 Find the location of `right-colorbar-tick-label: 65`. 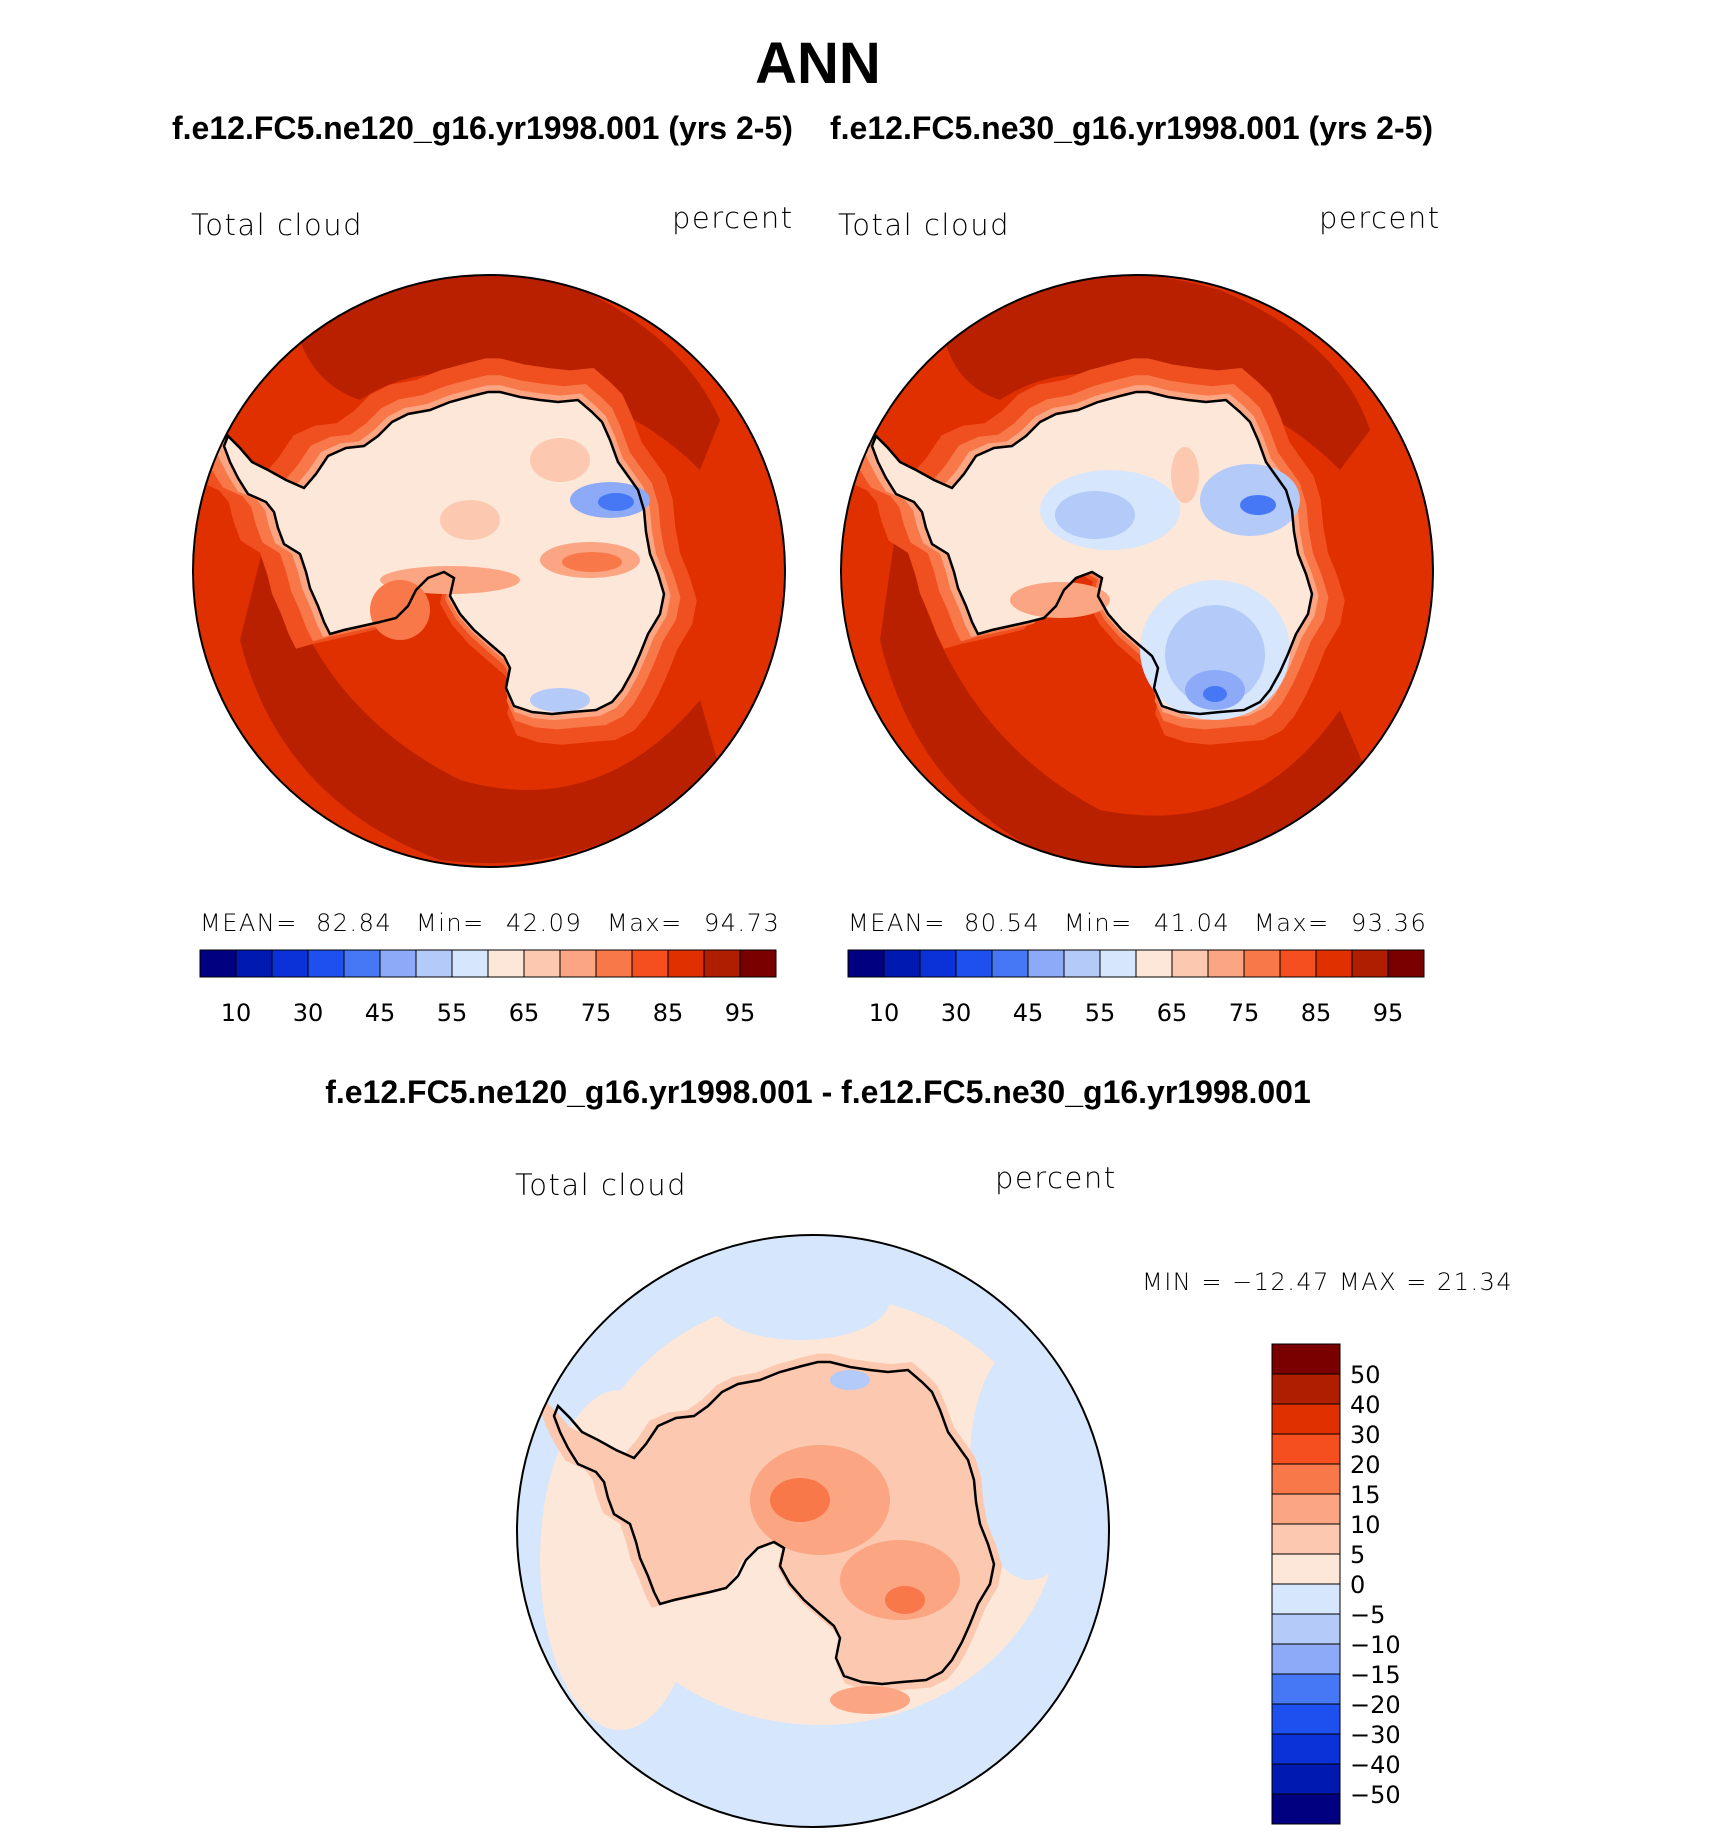

right-colorbar-tick-label: 65 is located at coordinates (1172, 1013).